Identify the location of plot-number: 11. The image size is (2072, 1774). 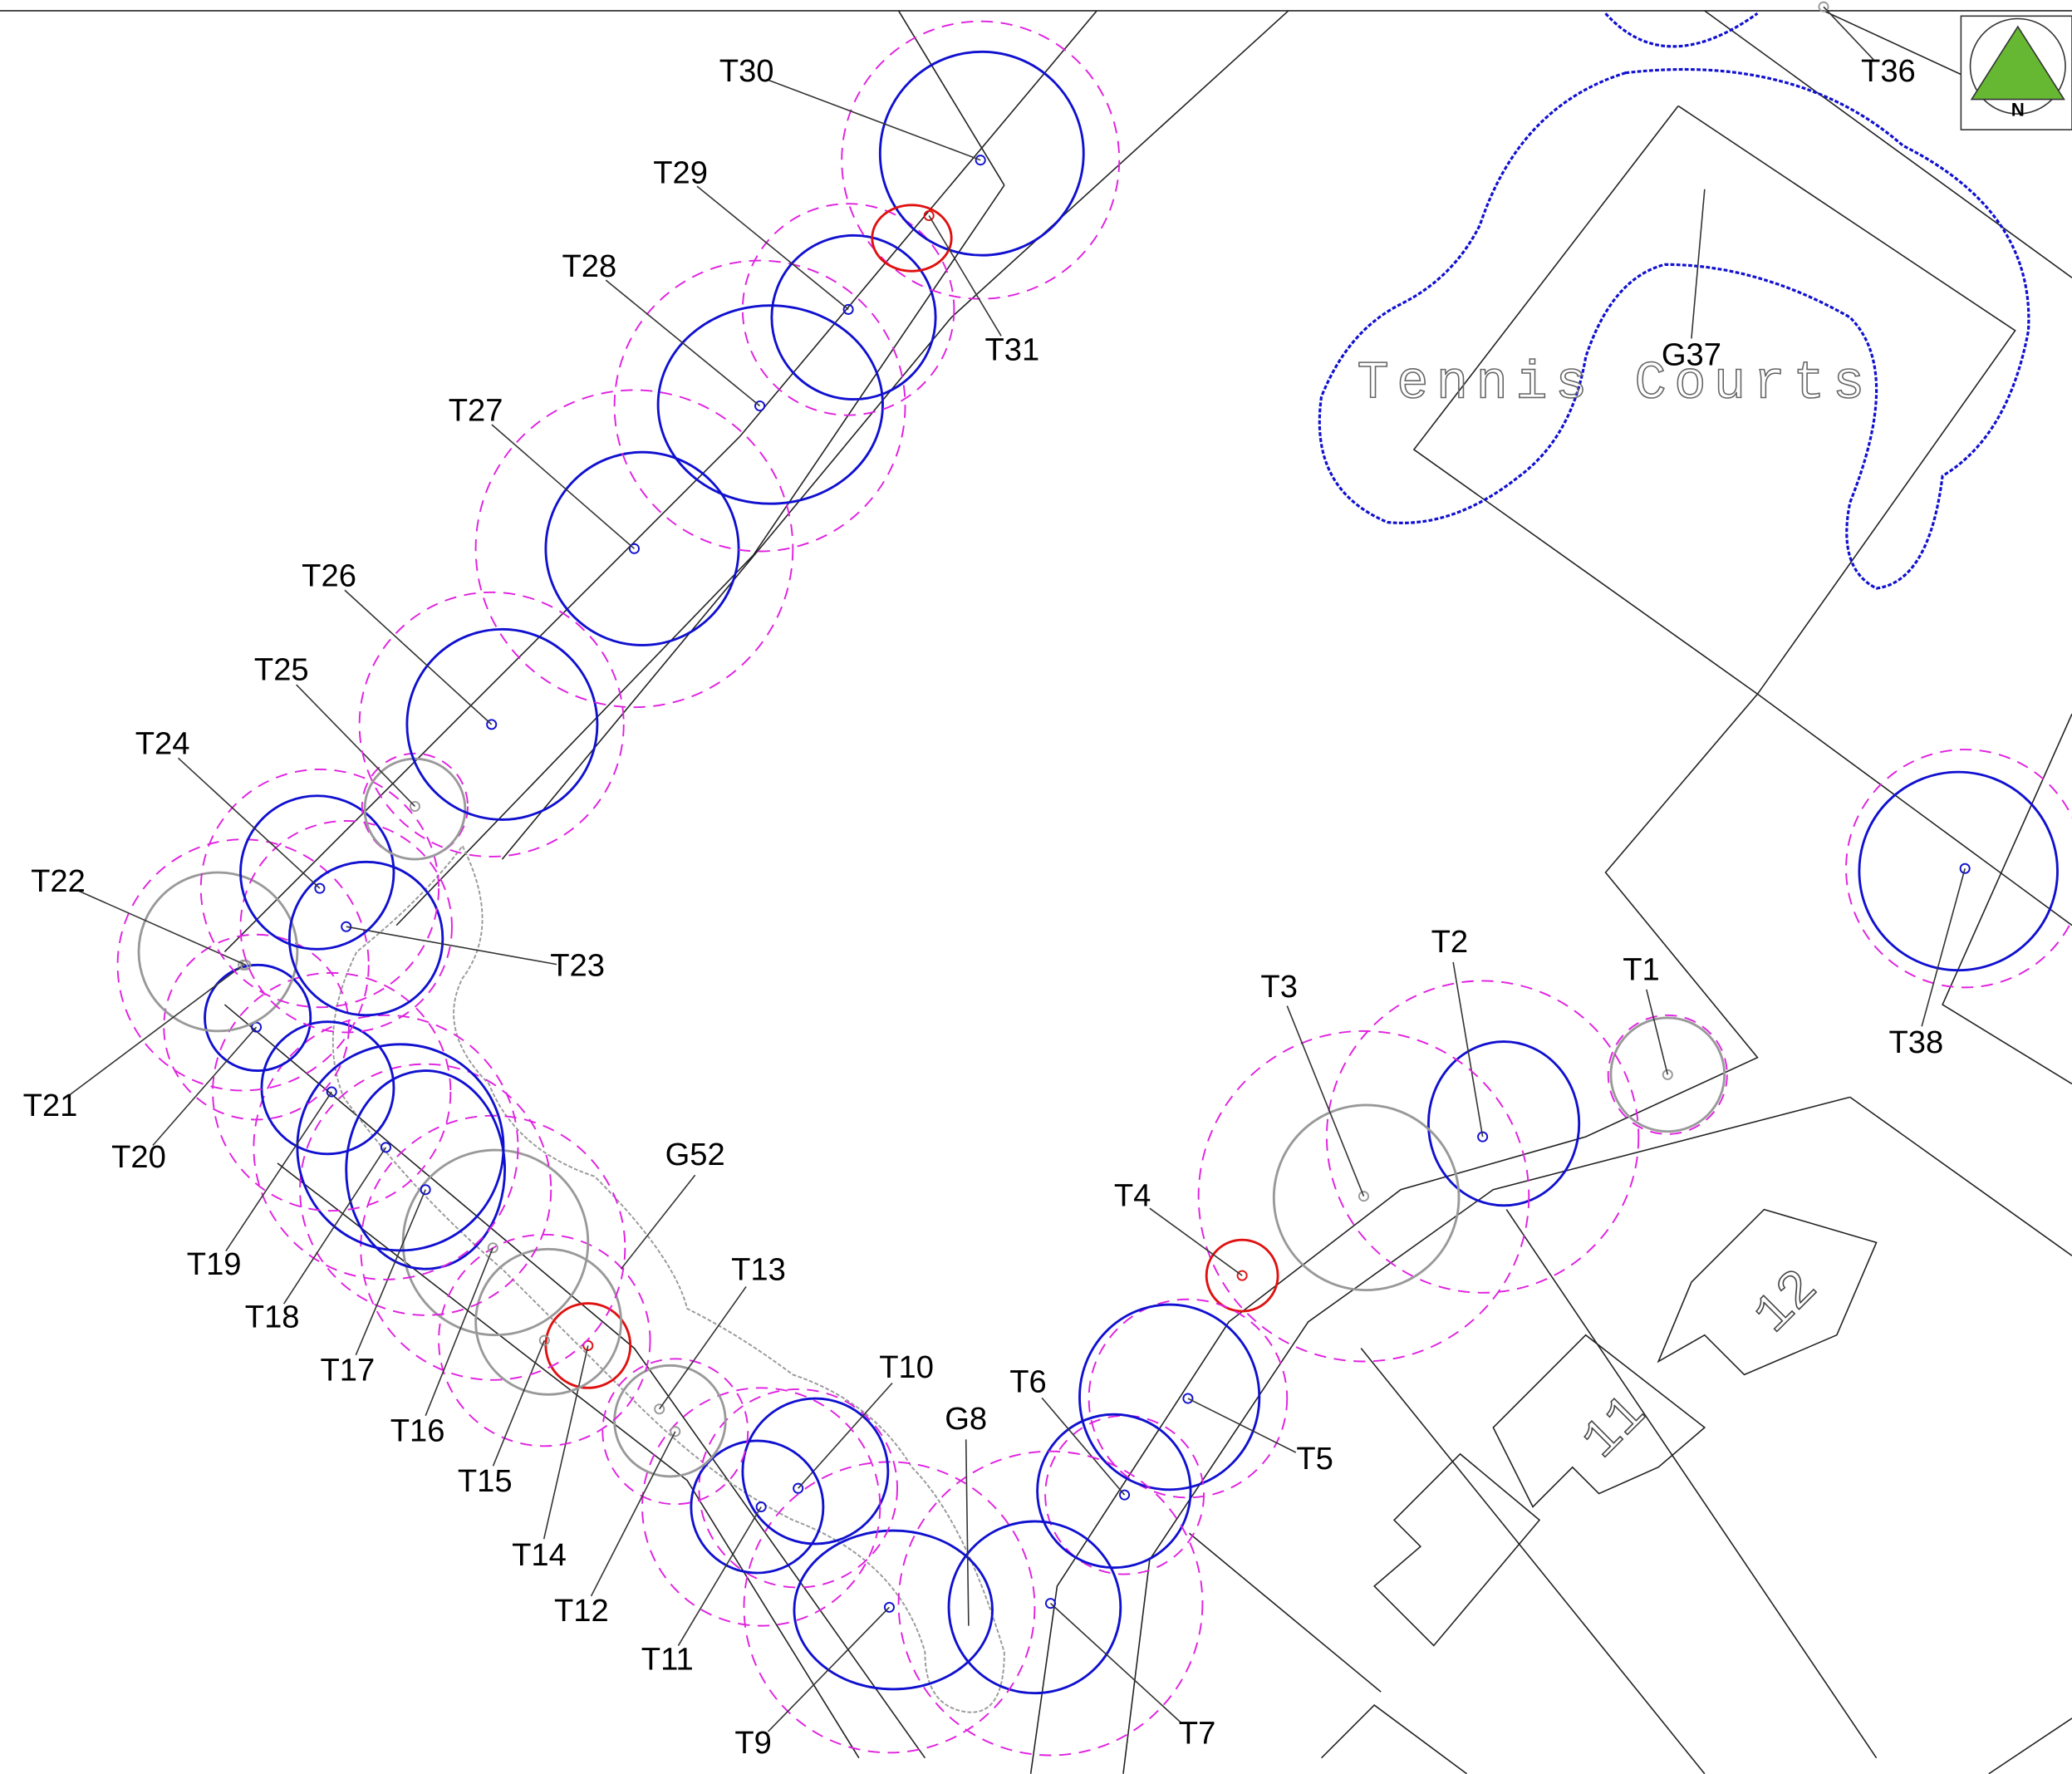
(1616, 1428).